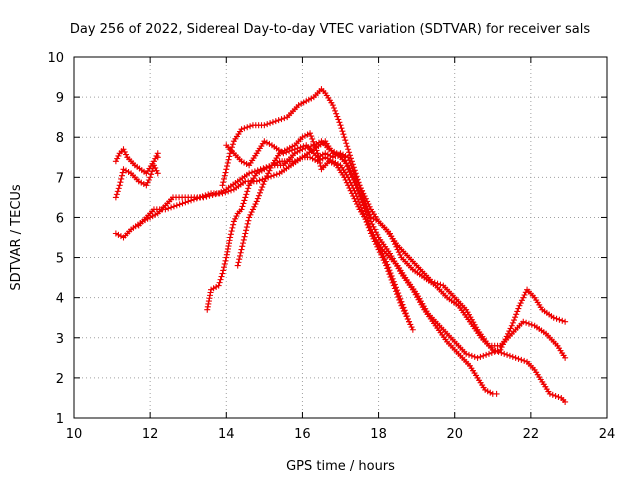 This screenshot has height=480, width=640. What do you see at coordinates (55, 58) in the screenshot?
I see `y-tick-label: 10` at bounding box center [55, 58].